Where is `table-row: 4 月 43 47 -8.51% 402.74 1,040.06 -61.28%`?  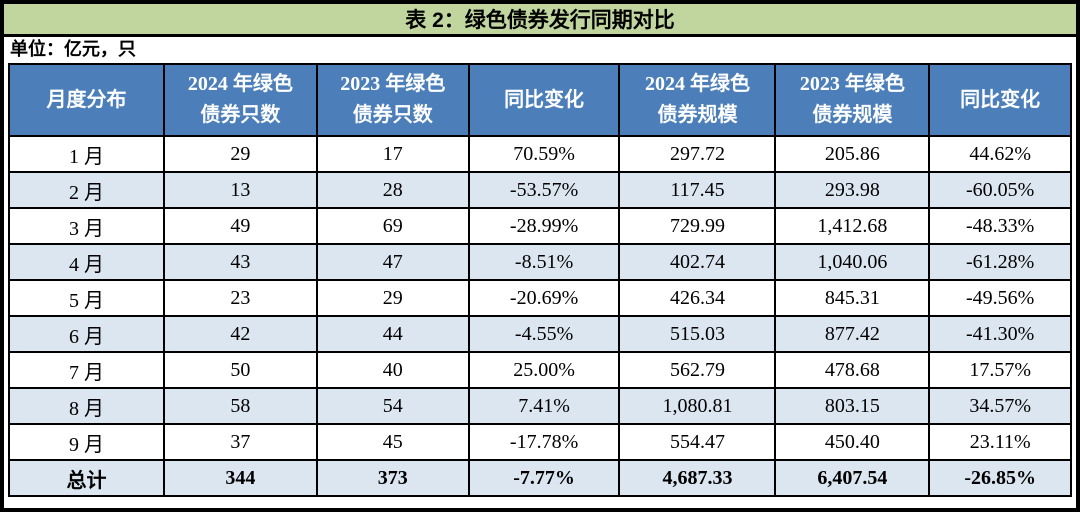 table-row: 4 月 43 47 -8.51% 402.74 1,040.06 -61.28% is located at coordinates (540, 262).